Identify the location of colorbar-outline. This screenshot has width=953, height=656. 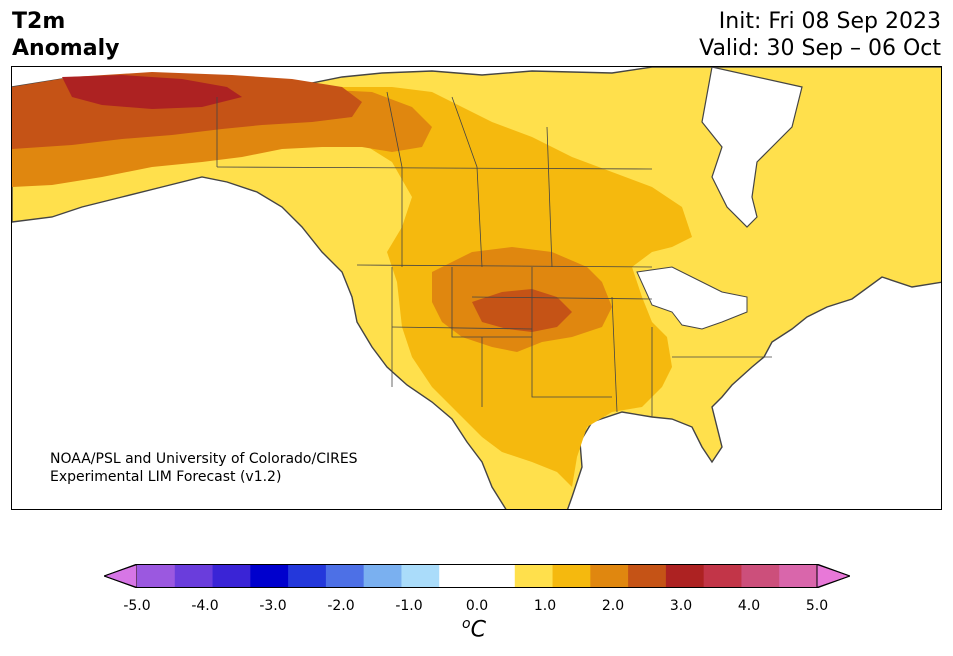
(477, 576).